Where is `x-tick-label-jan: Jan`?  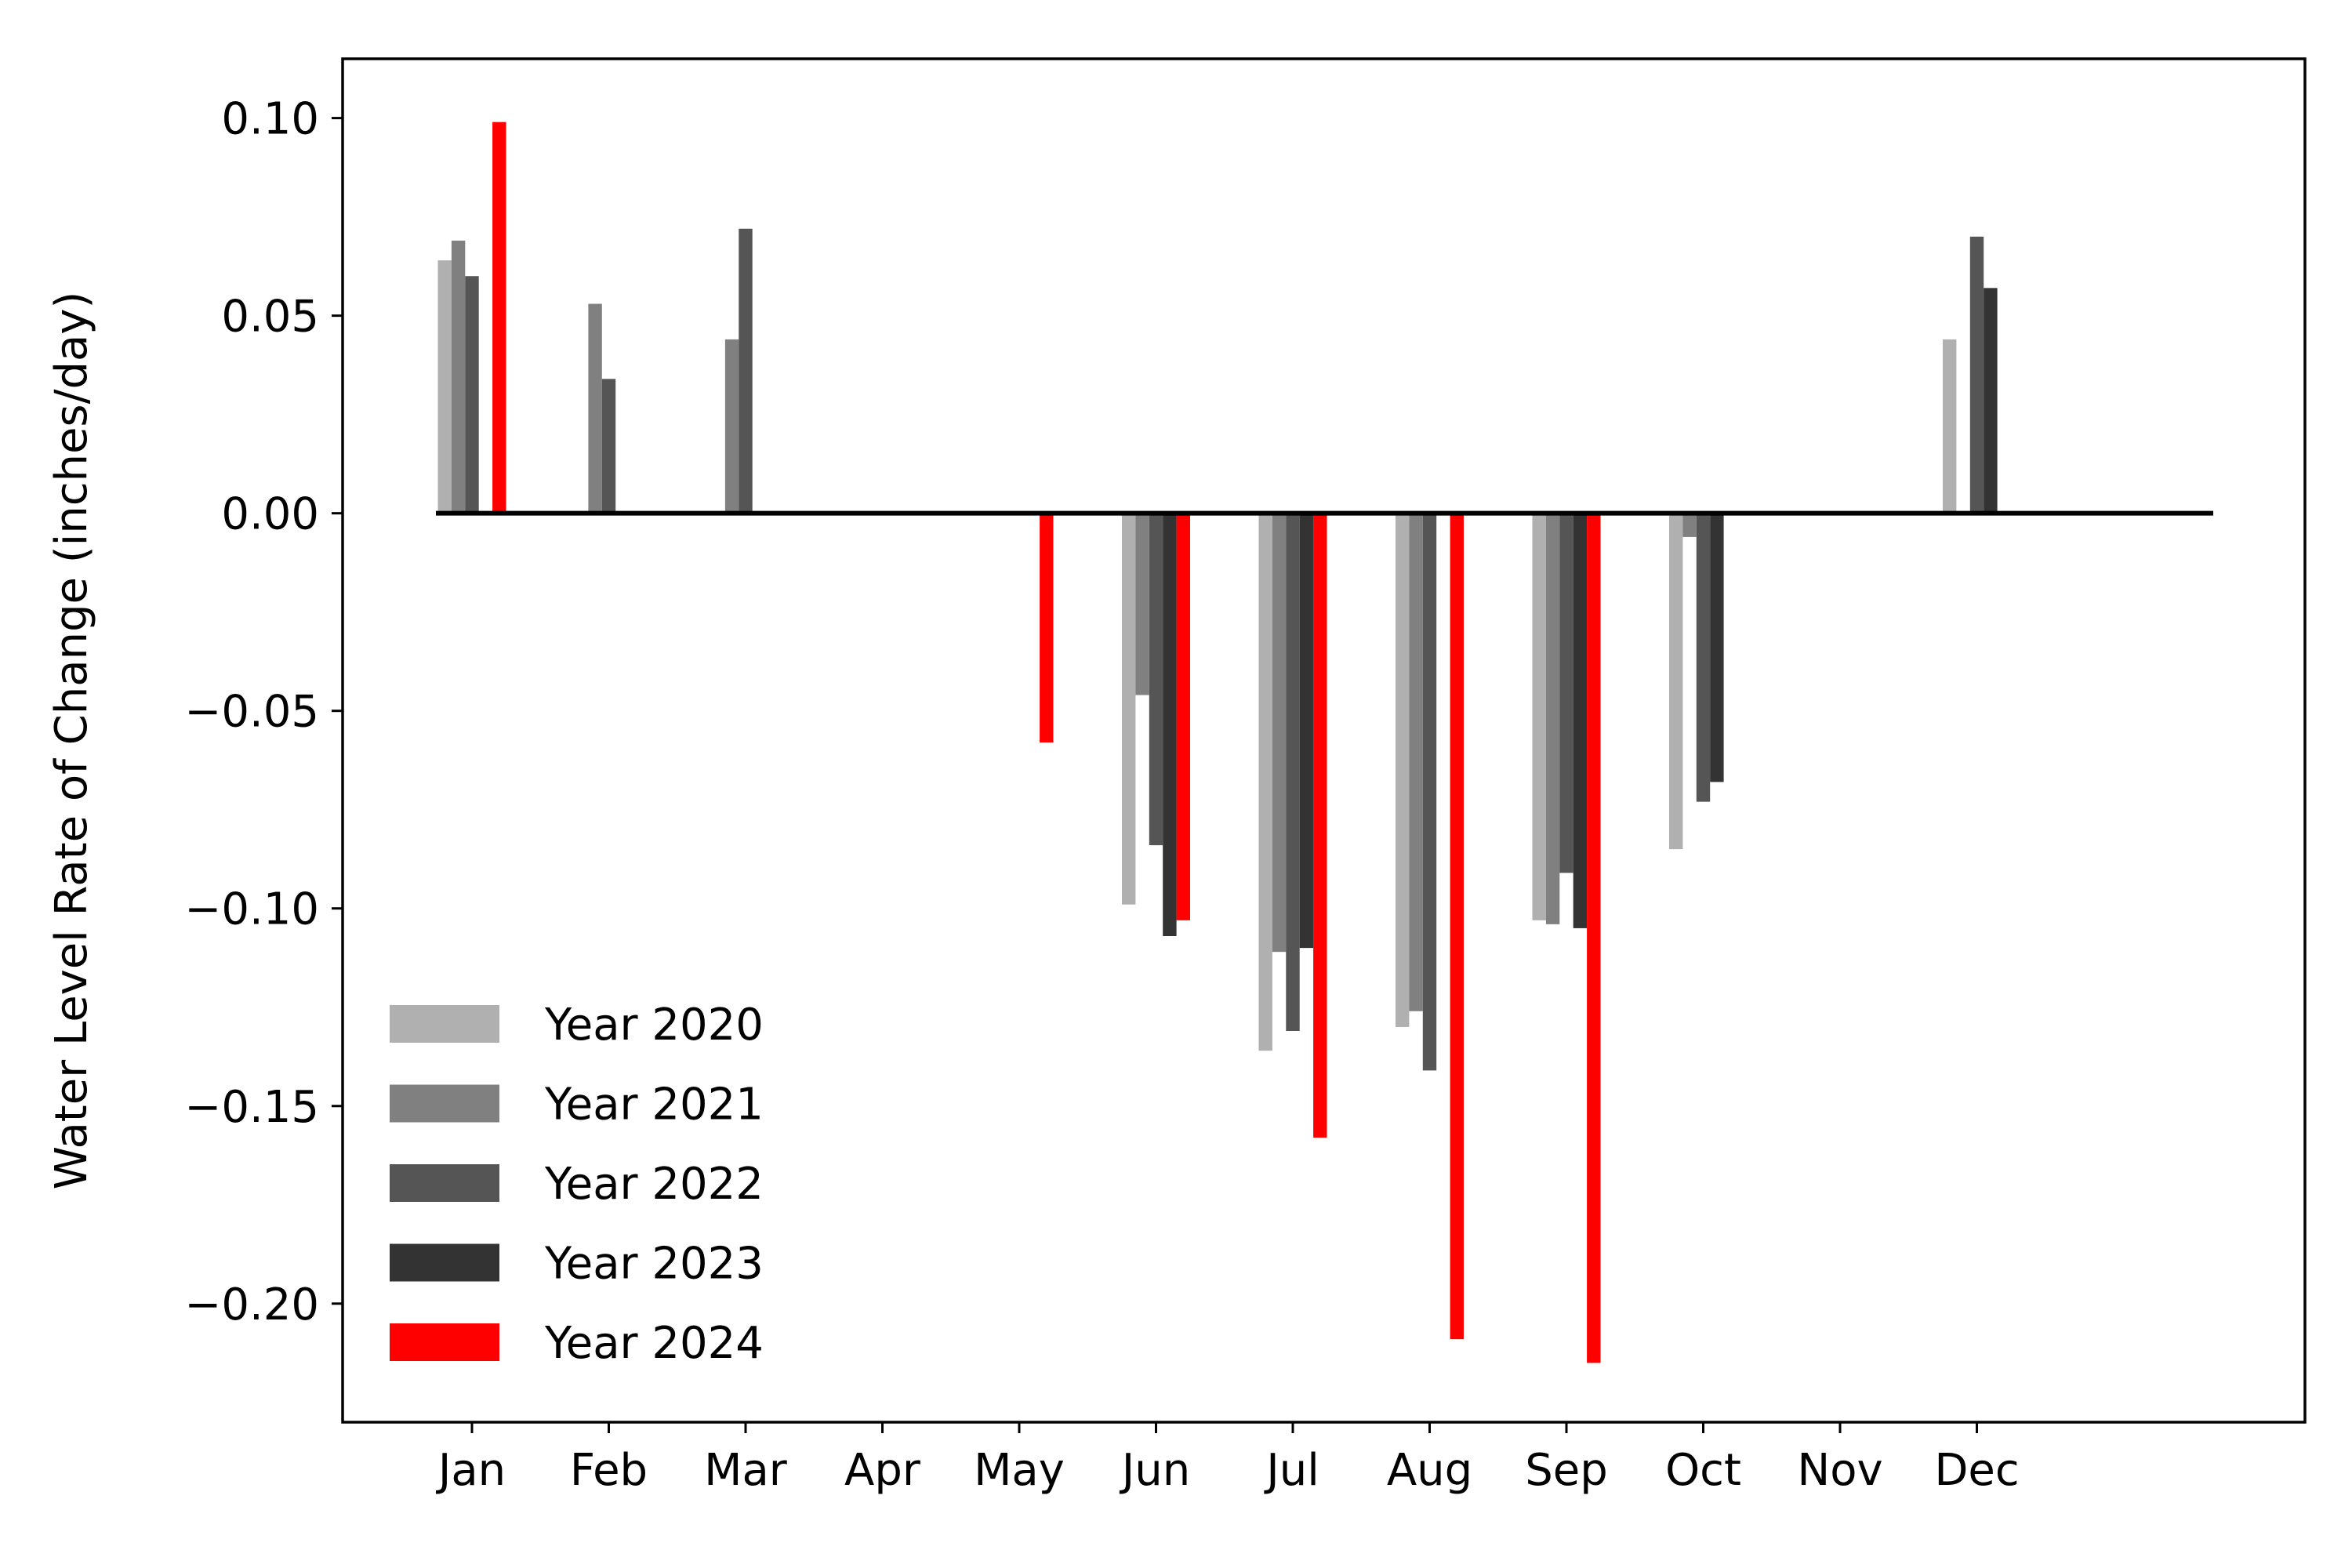
x-tick-label-jan: Jan is located at coordinates (471, 1470).